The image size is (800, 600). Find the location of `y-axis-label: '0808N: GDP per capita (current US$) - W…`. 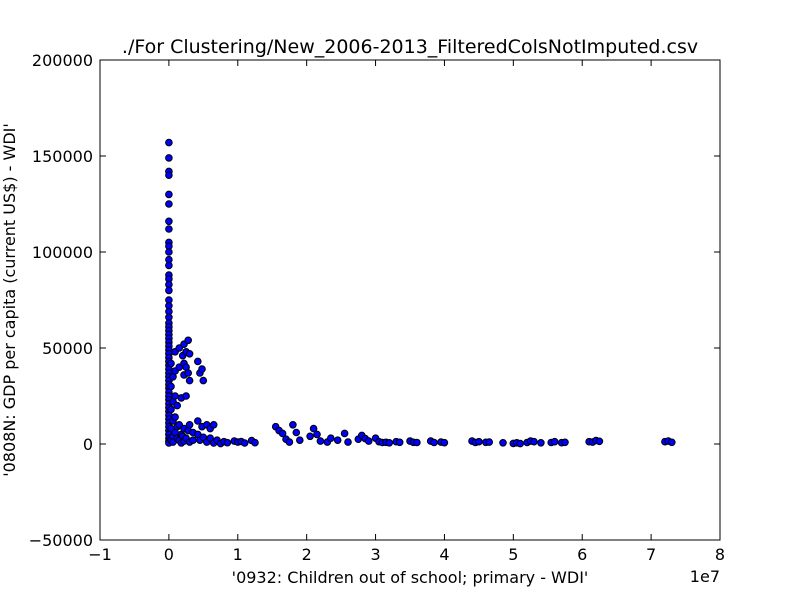

y-axis-label: '0808N: GDP per capita (current US$) - W… is located at coordinates (9, 300).